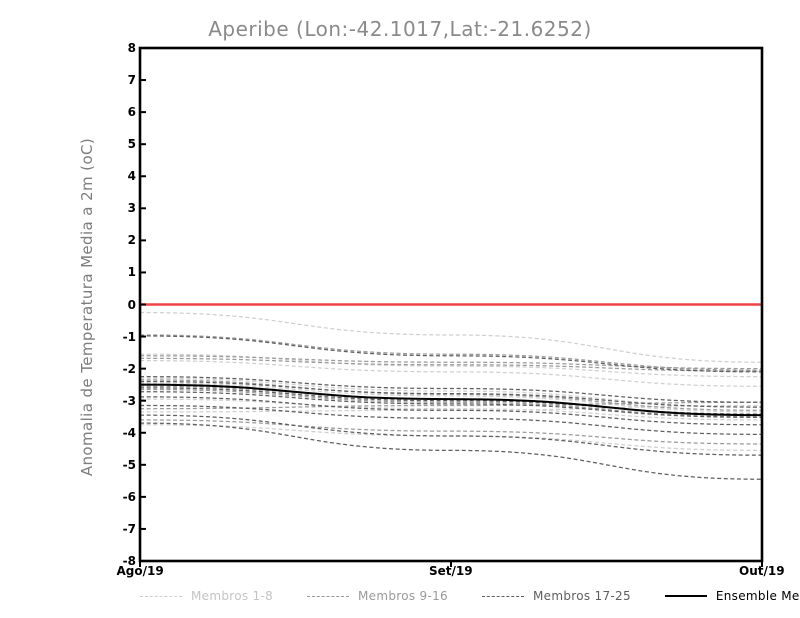 Image resolution: width=800 pixels, height=618 pixels. Describe the element at coordinates (129, 464) in the screenshot. I see `y-tick-label: -5` at that location.